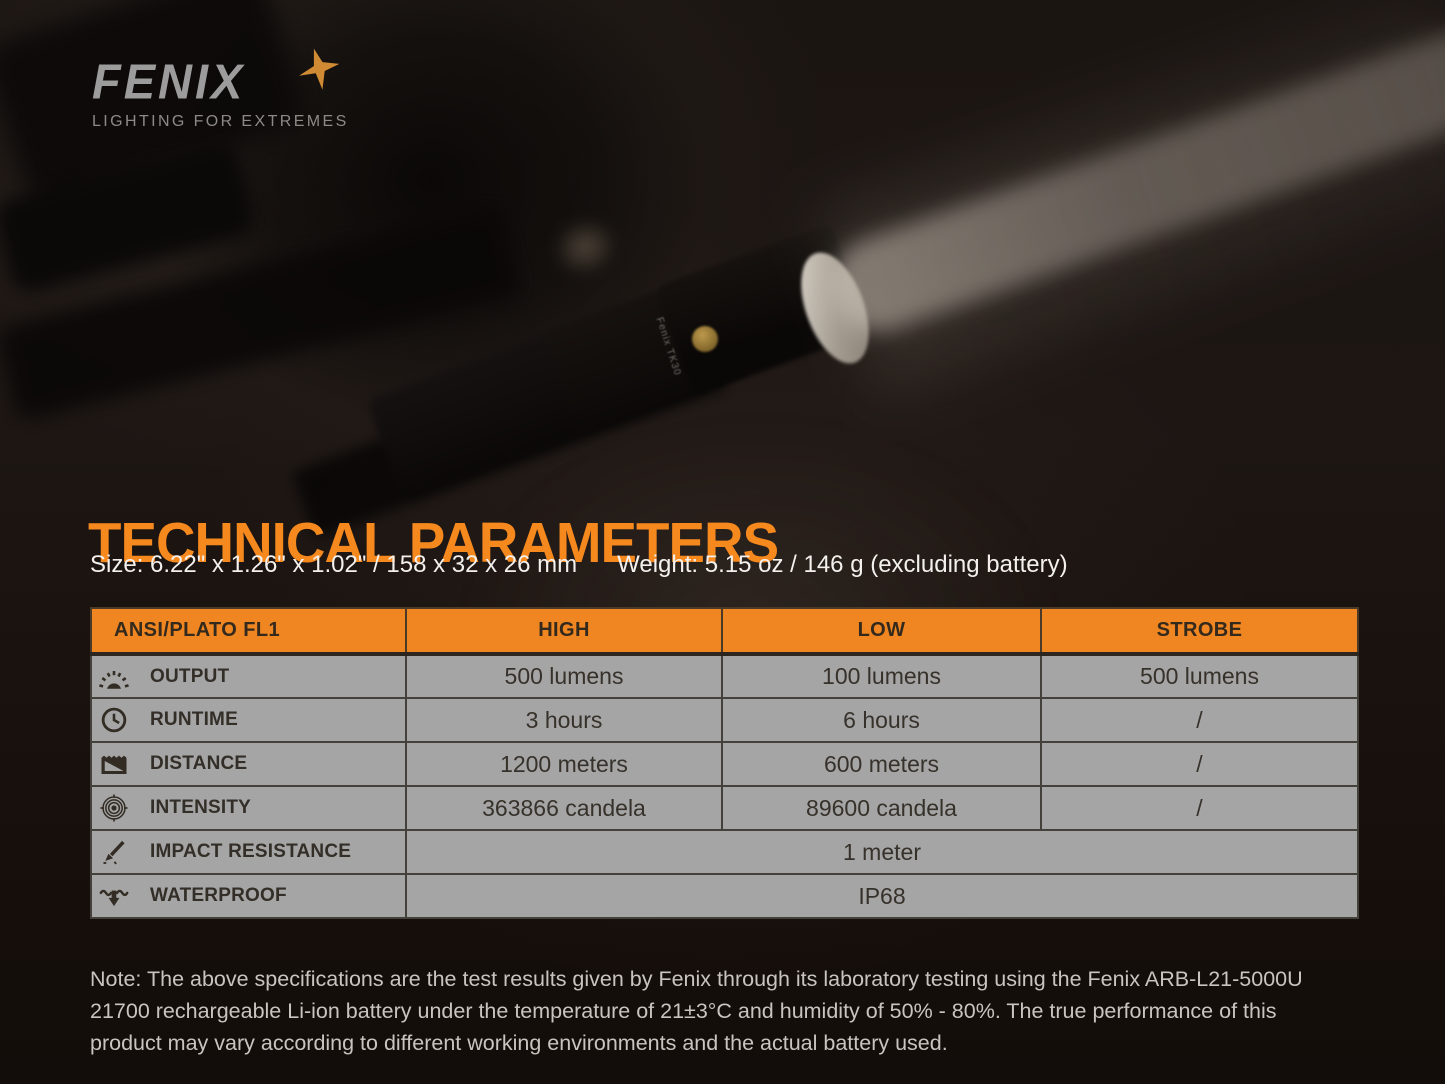 The height and width of the screenshot is (1084, 1445). I want to click on fenix-star-icon, so click(319, 69).